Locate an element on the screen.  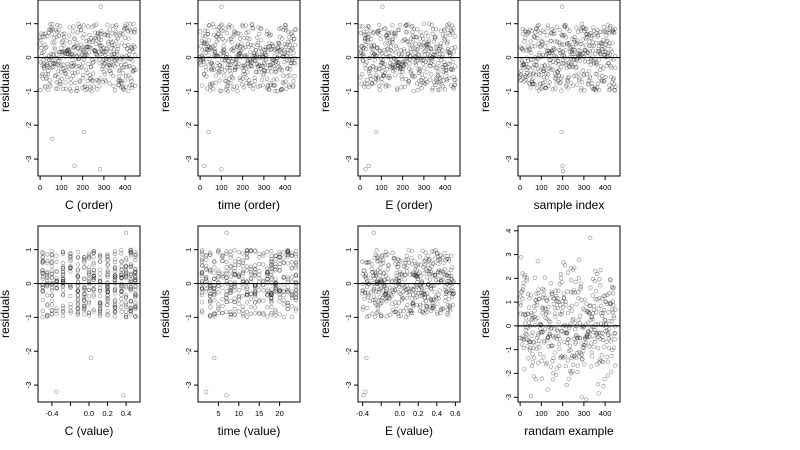
x-tick-label: 0.4 is located at coordinates (126, 413).